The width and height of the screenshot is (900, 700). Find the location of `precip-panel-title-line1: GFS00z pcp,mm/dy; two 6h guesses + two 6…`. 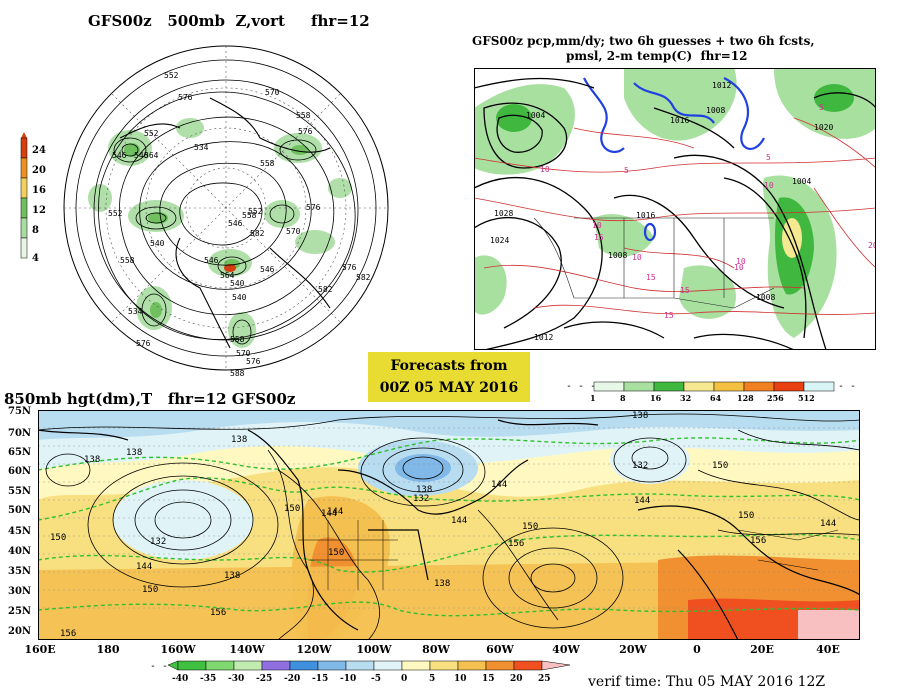

precip-panel-title-line1: GFS00z pcp,mm/dy; two 6h guesses + two 6… is located at coordinates (643, 41).